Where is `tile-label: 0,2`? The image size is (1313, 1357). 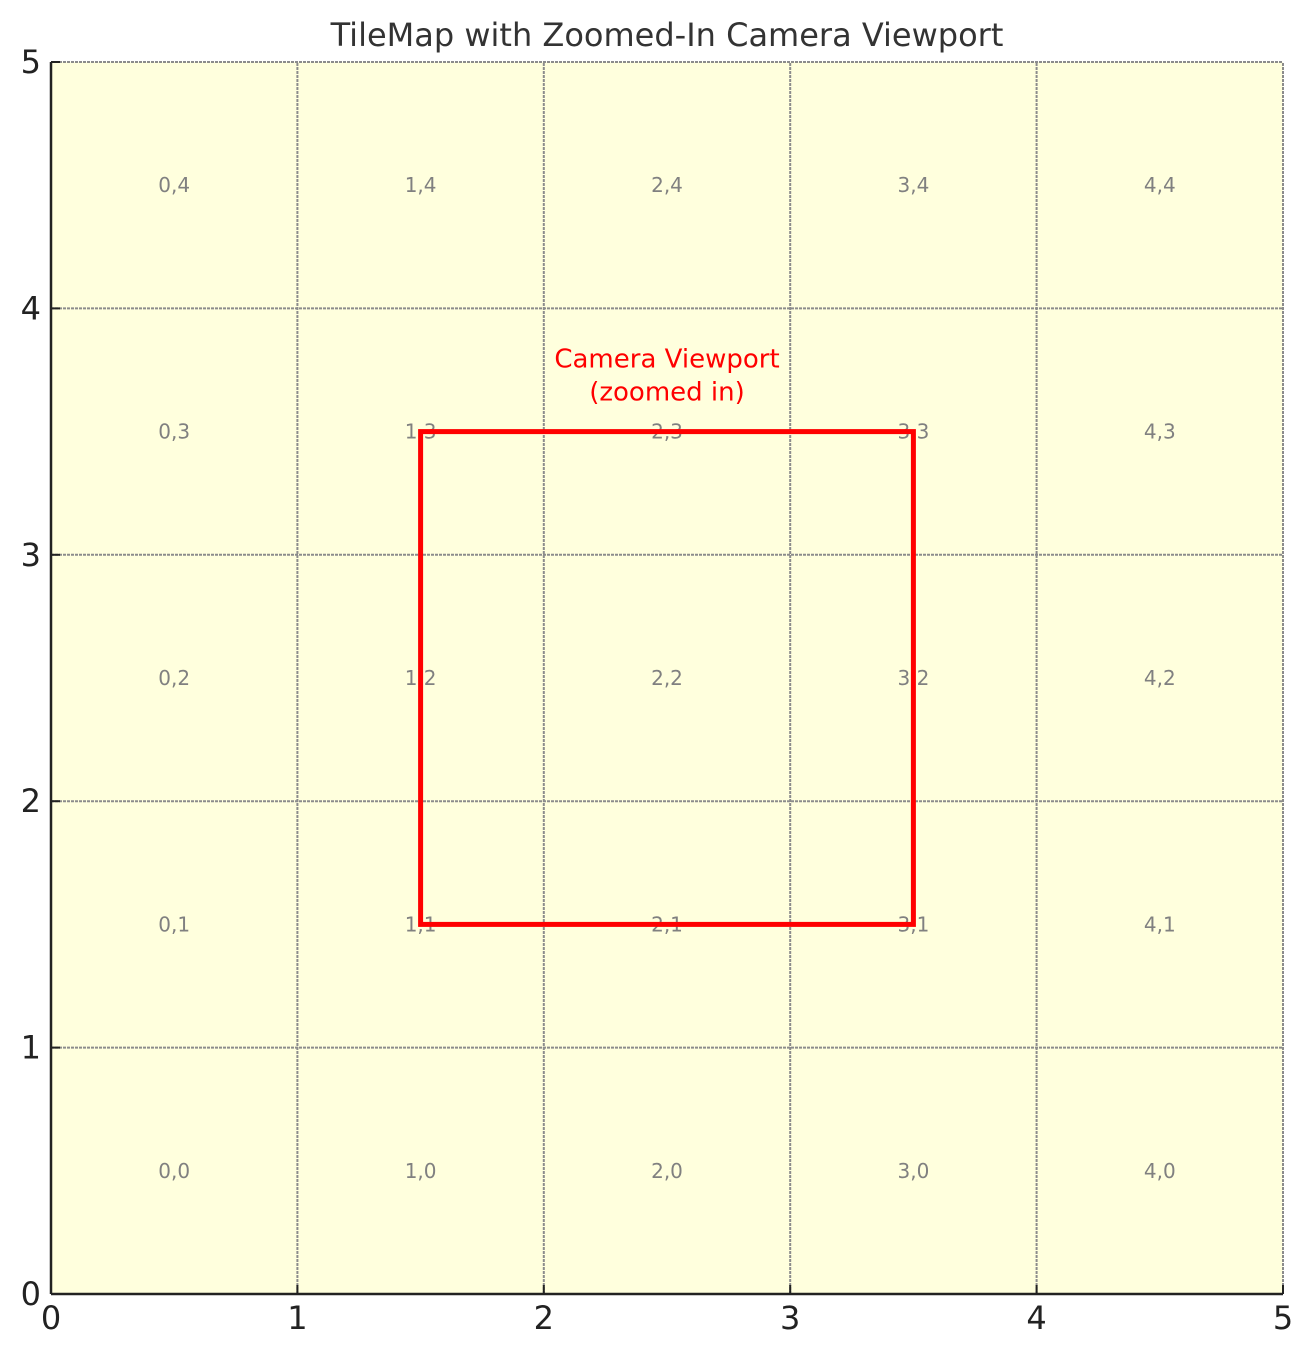
tile-label: 0,2 is located at coordinates (174, 678).